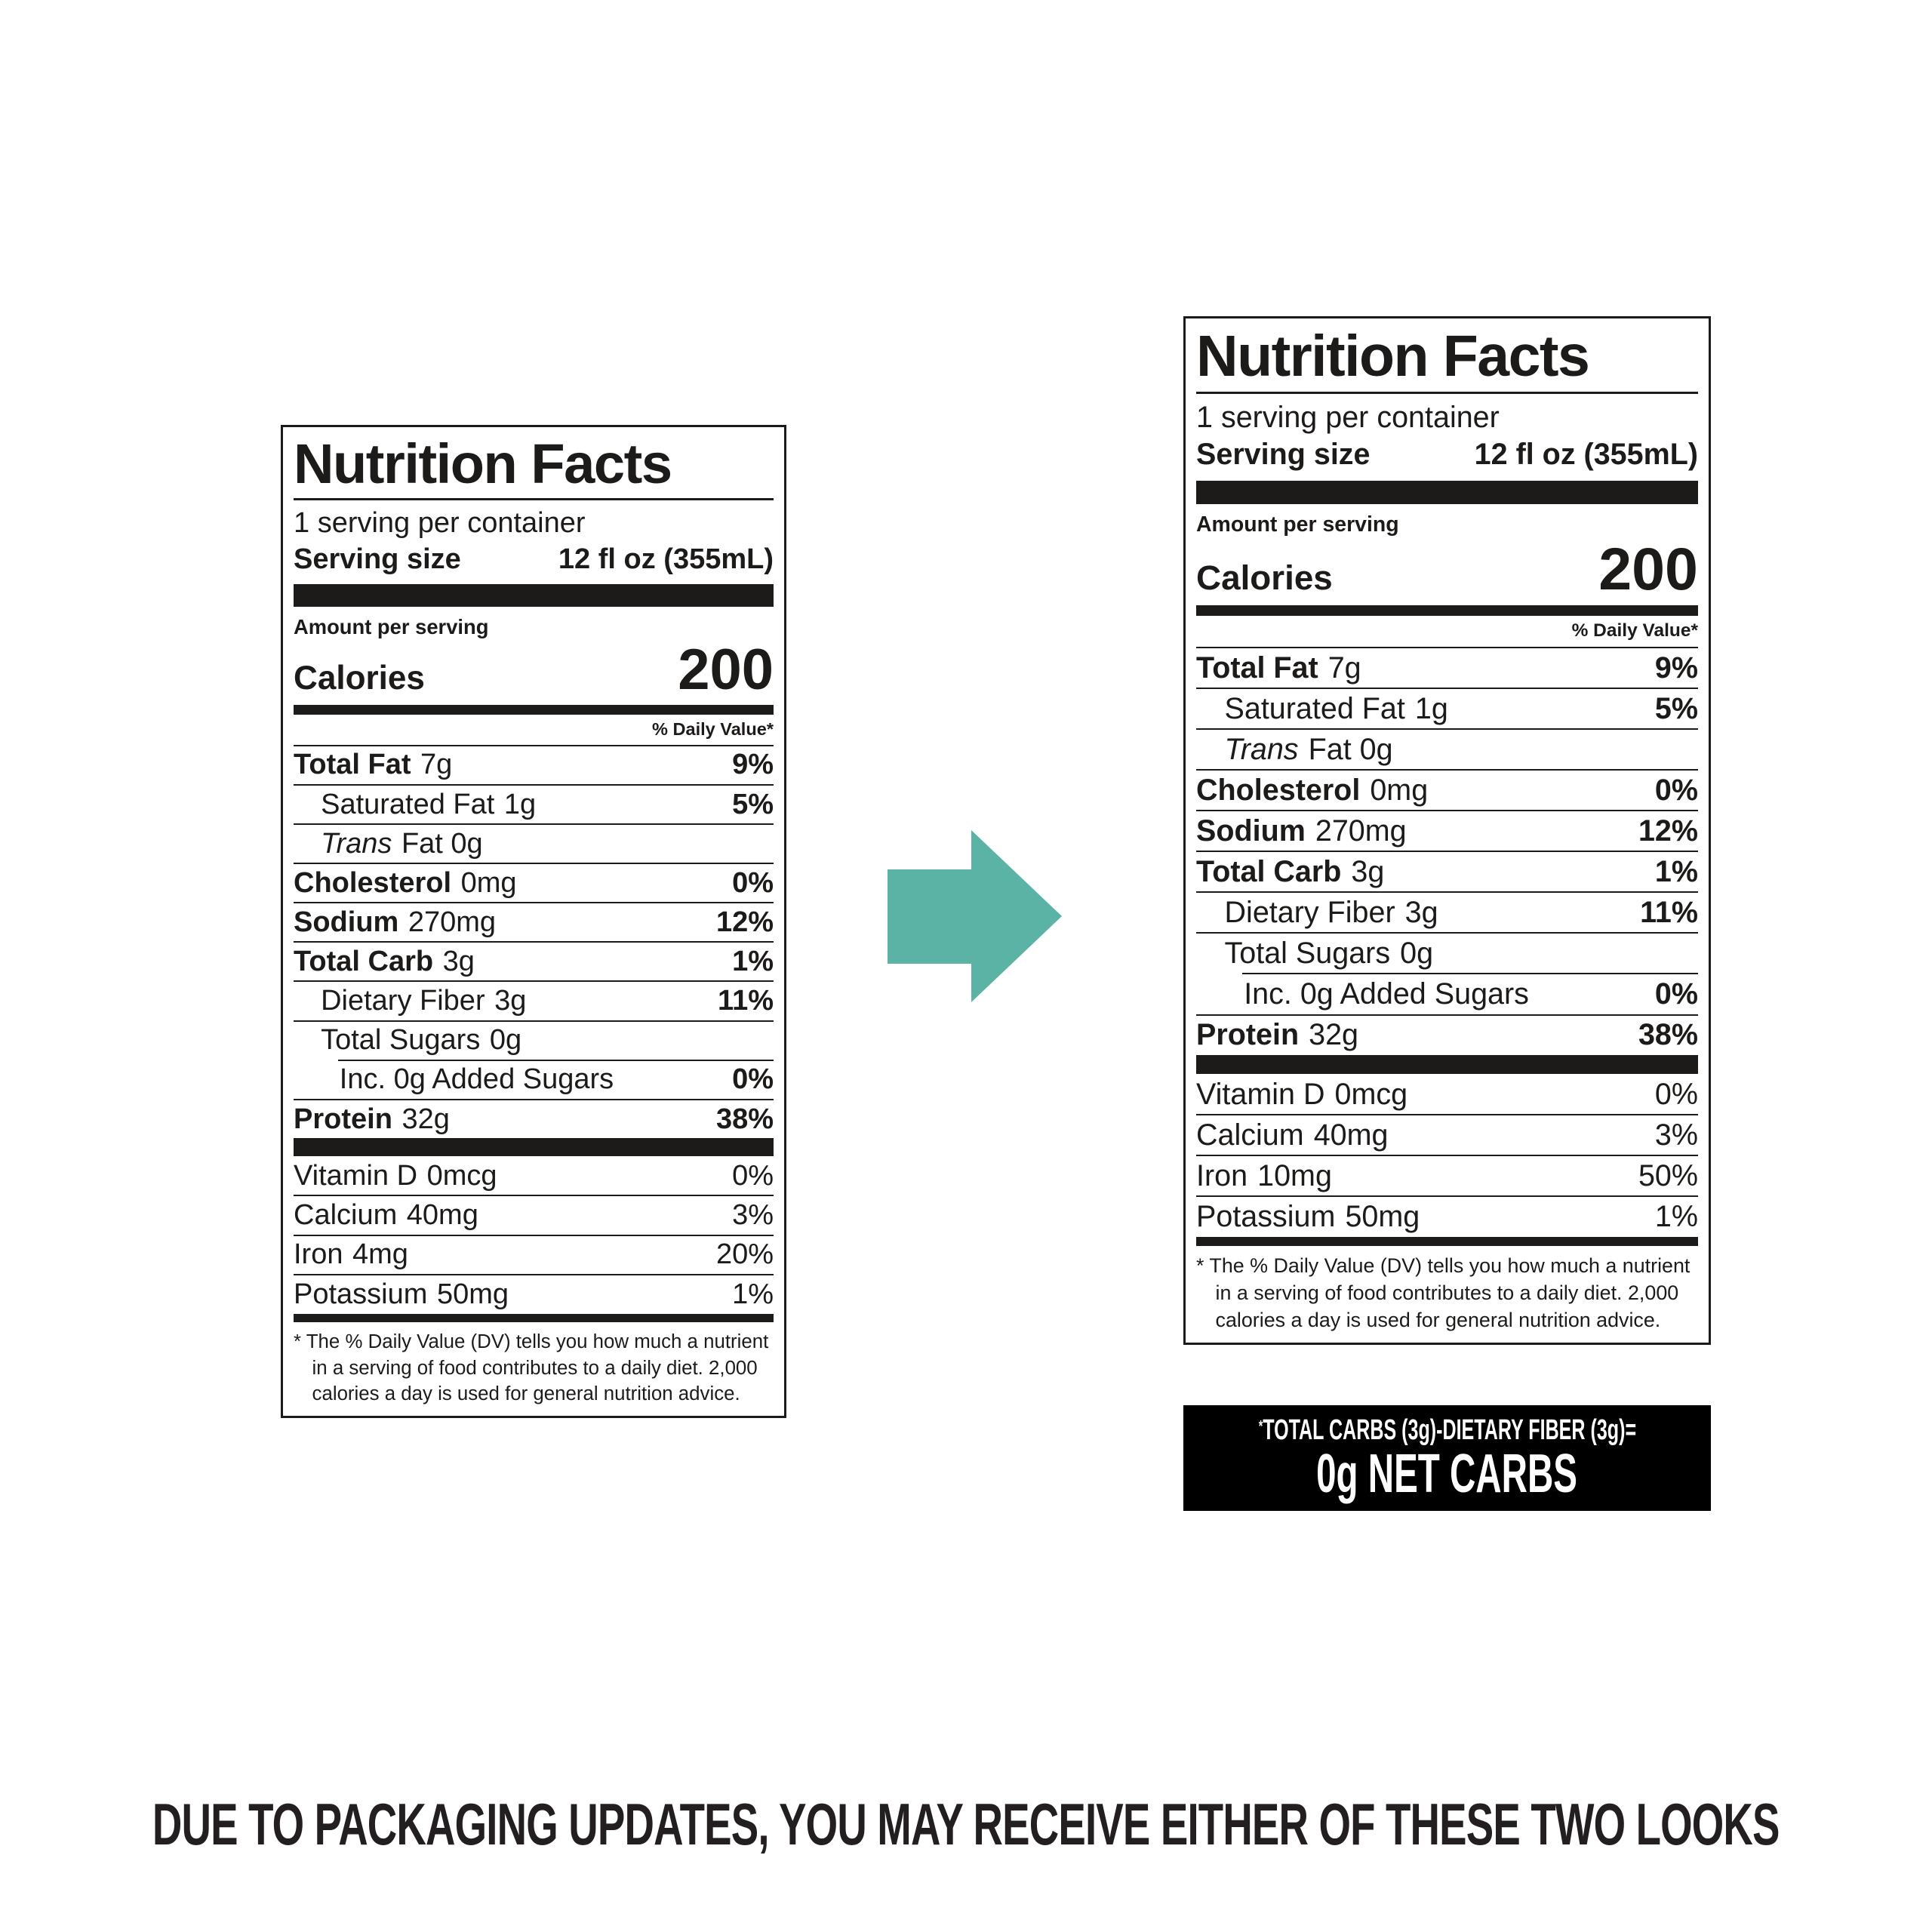  I want to click on nutrient-amount: 32g, so click(1334, 1035).